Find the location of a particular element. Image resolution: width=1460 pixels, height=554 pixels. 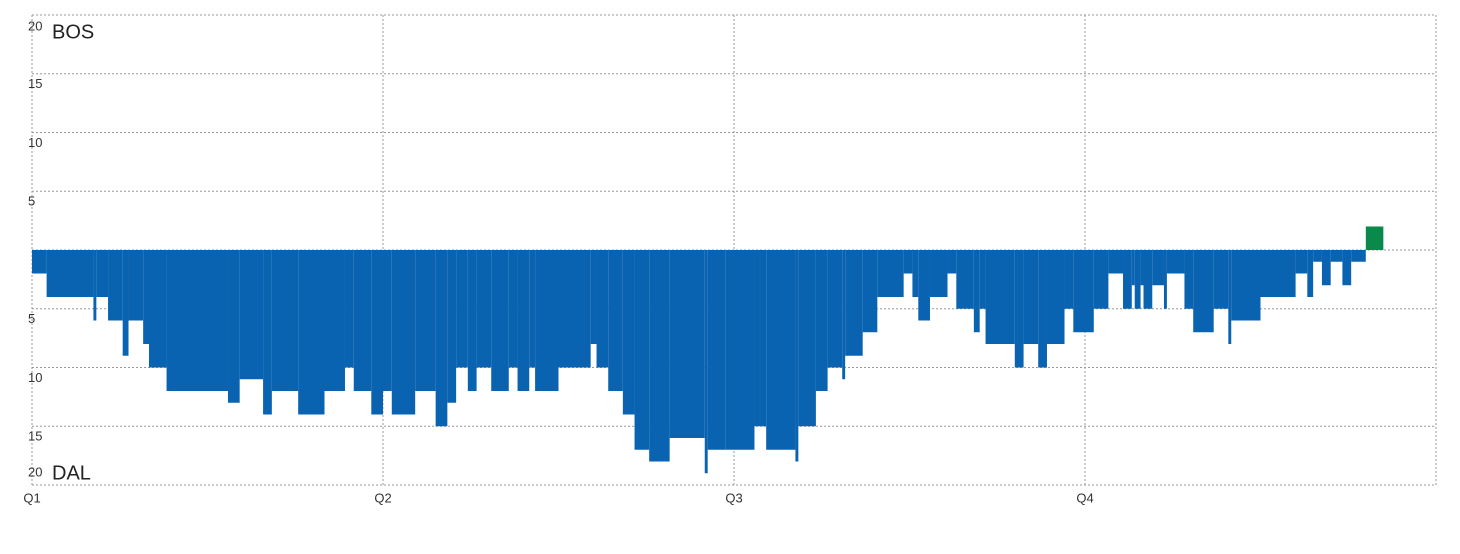

x-tick-label: Q4 is located at coordinates (1084, 497).